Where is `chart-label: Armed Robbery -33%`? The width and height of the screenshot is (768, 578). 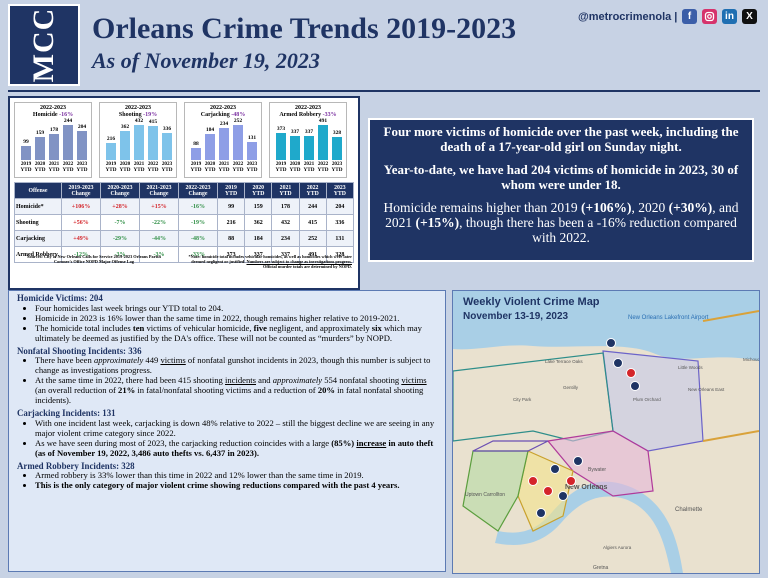
chart-label: Armed Robbery -33% is located at coordinates (308, 115).